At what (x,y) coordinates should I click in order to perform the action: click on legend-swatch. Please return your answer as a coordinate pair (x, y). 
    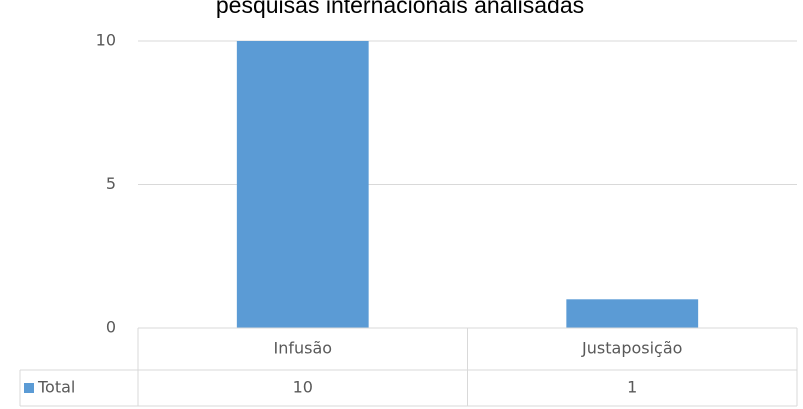
    Looking at the image, I should click on (29, 388).